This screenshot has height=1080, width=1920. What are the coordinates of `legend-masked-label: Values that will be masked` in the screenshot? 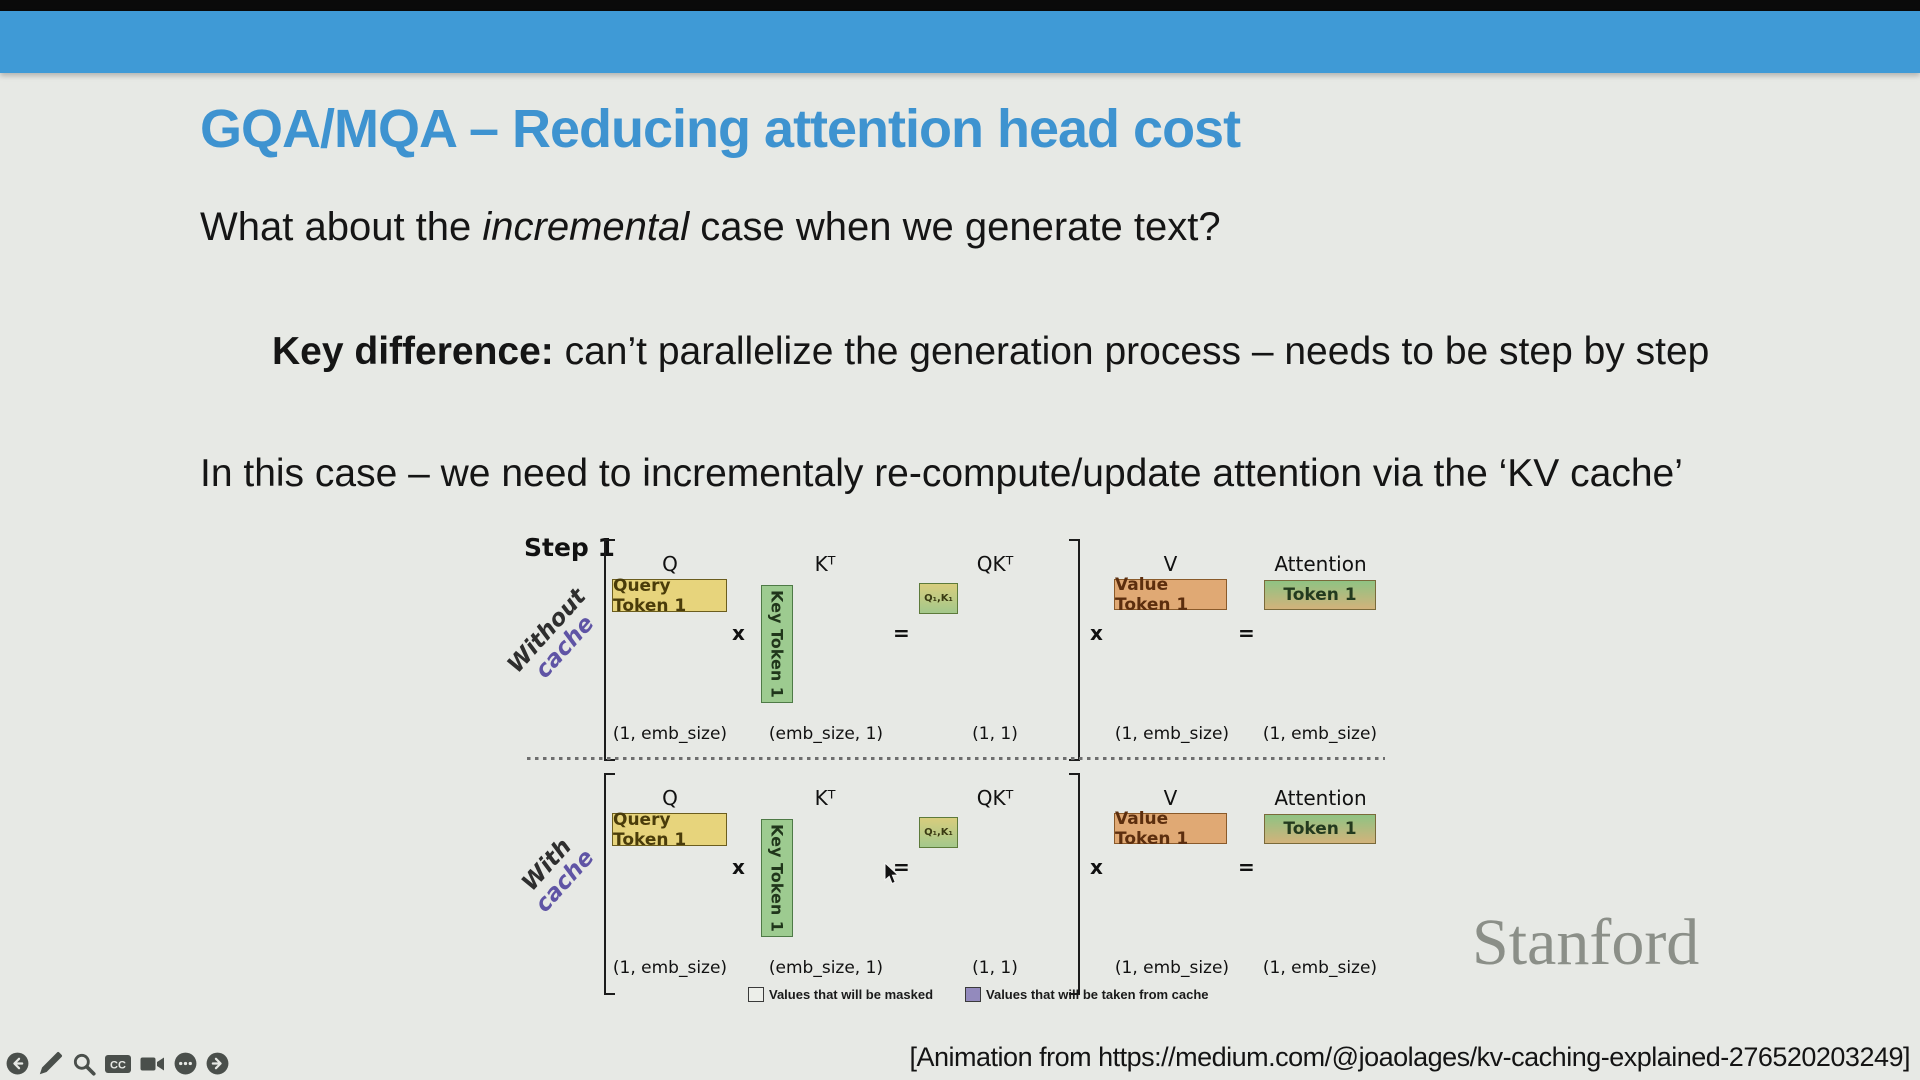 It's located at (851, 994).